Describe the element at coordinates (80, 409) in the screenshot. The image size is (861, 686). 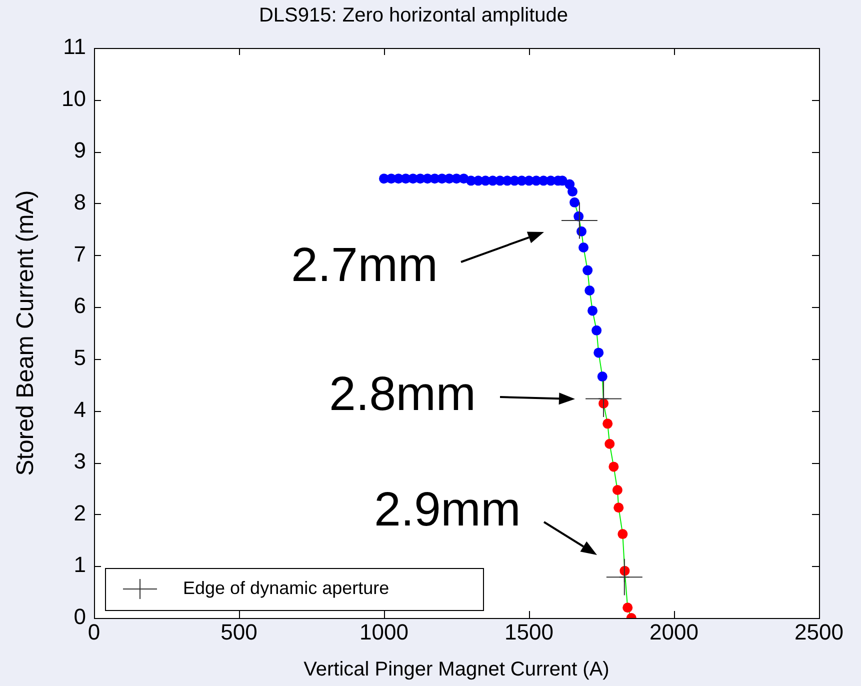
I see `y-tick-label: 4` at that location.